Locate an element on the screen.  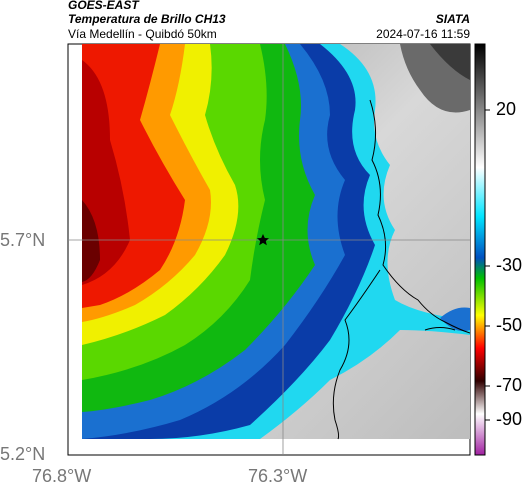
colorbar-tick-label: 20 is located at coordinates (506, 109).